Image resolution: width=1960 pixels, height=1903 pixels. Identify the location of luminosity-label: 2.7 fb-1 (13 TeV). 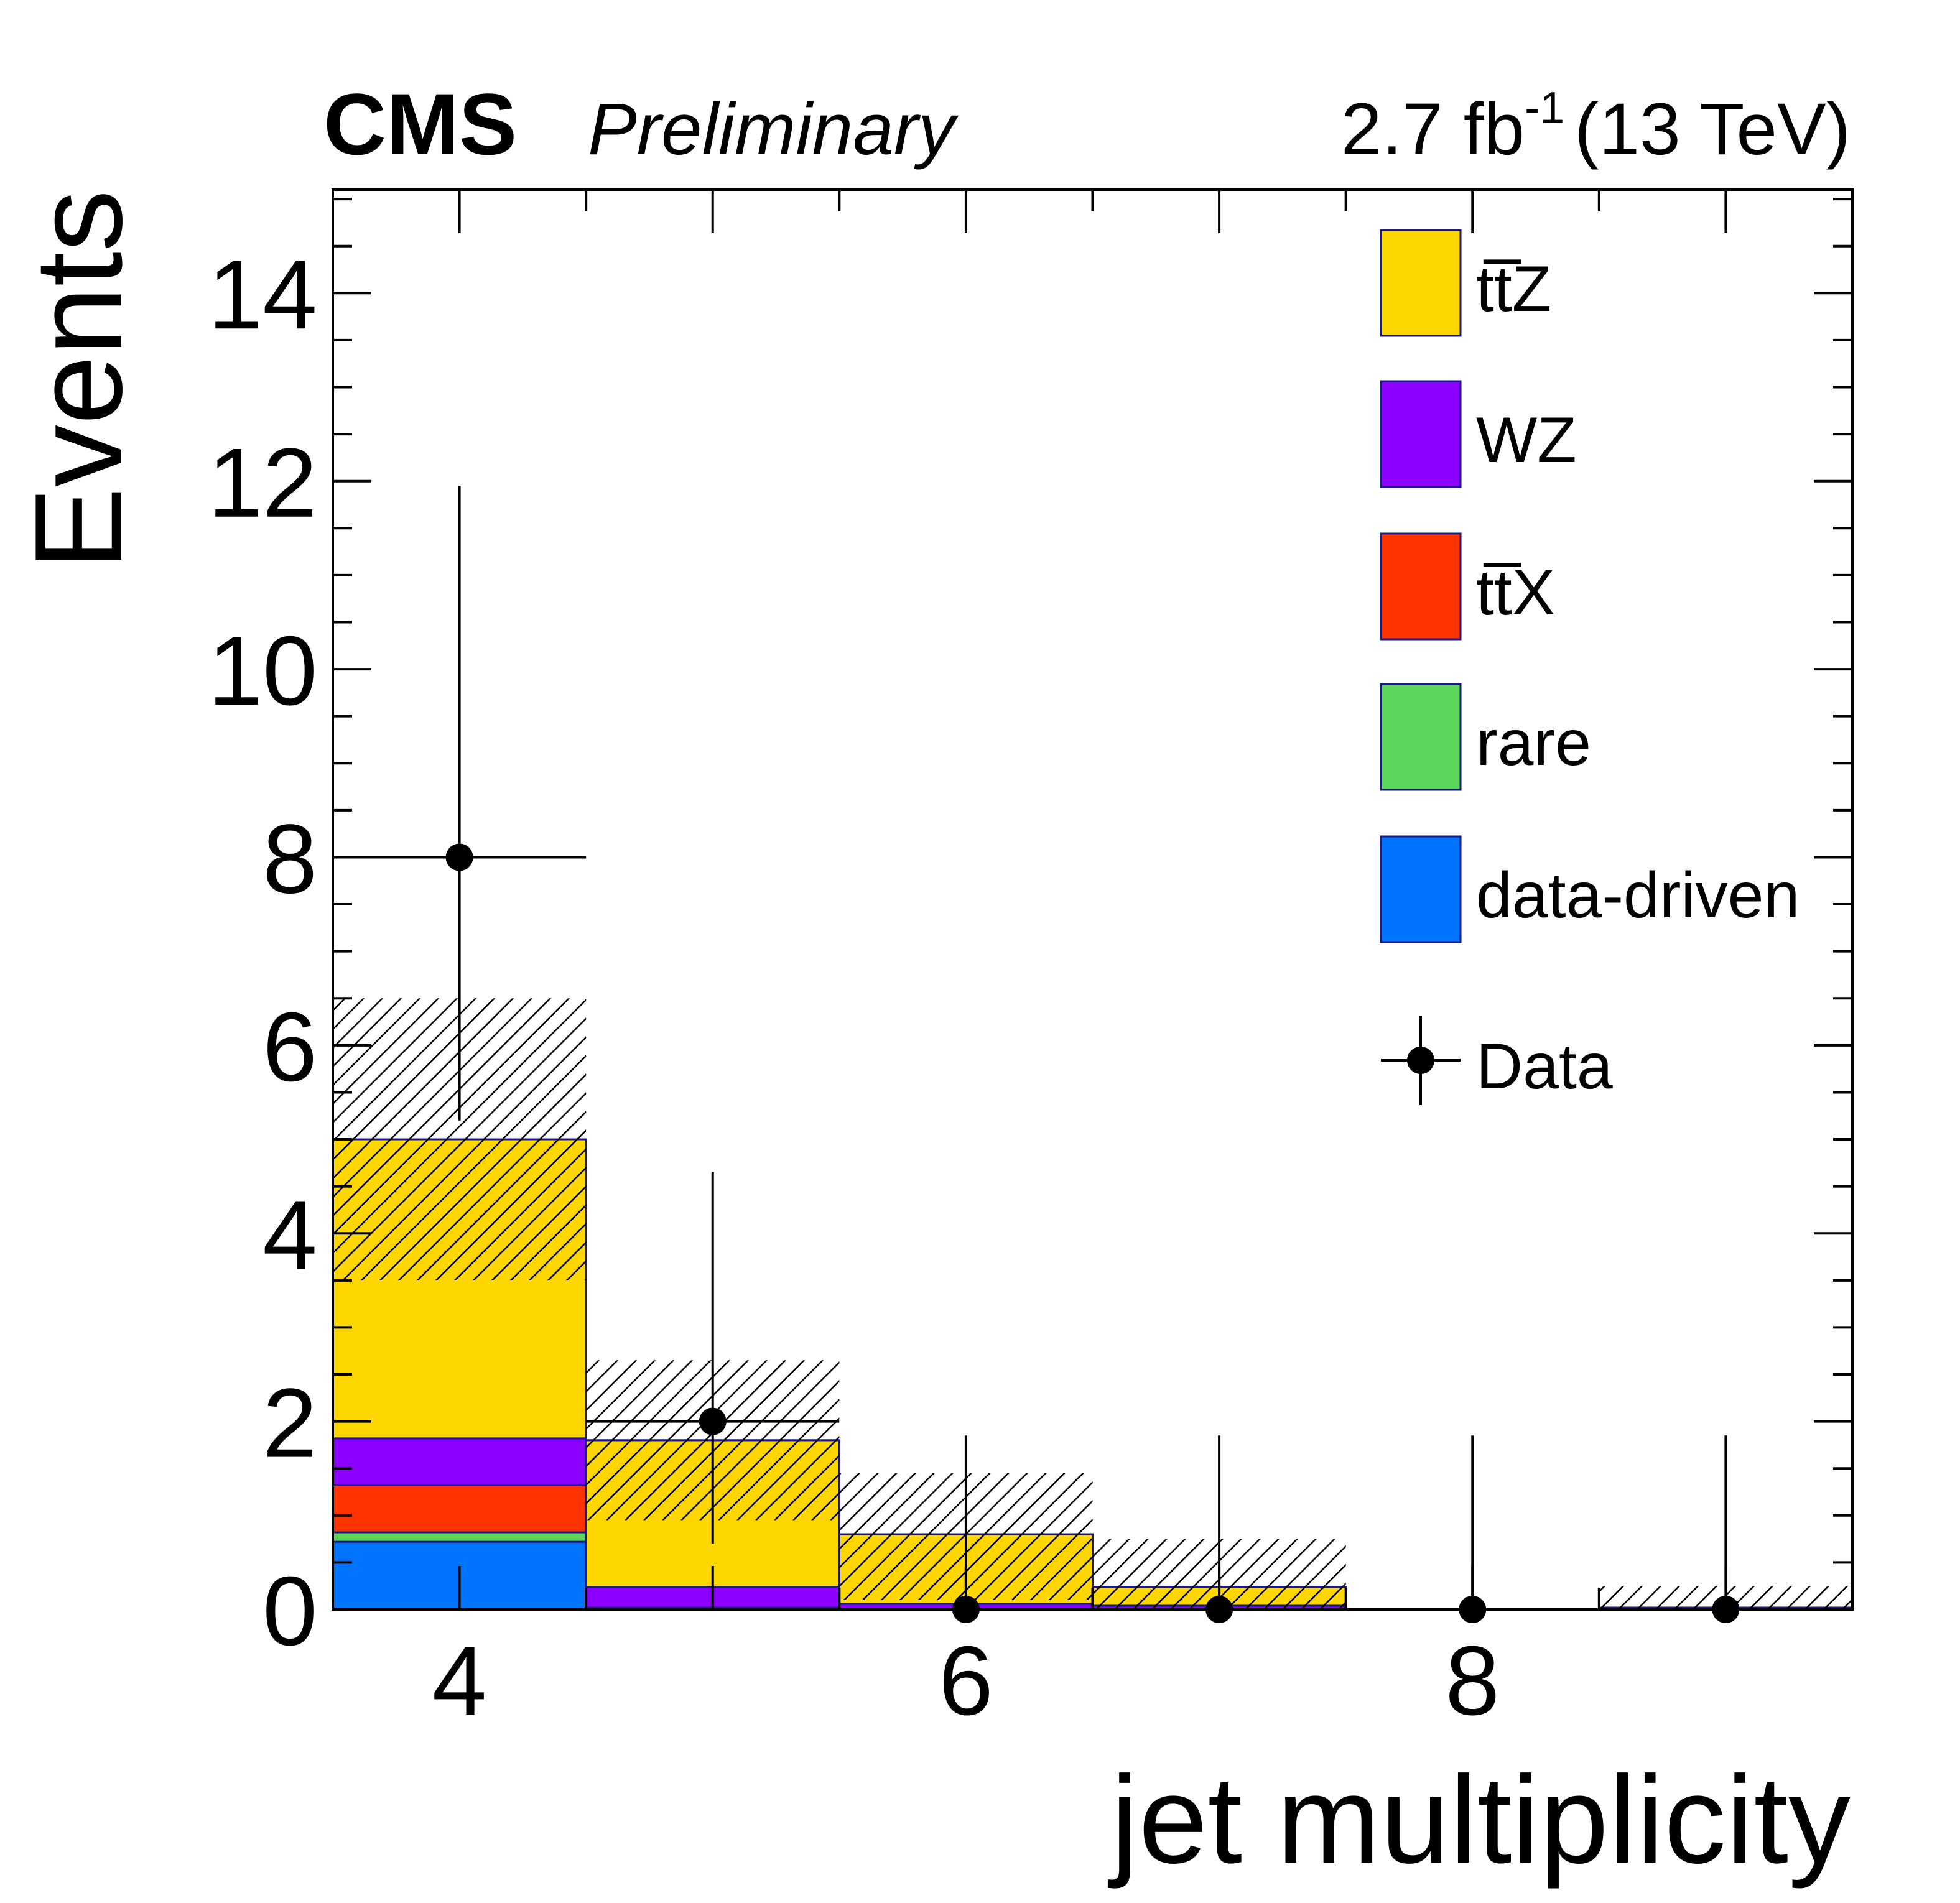
(1596, 126).